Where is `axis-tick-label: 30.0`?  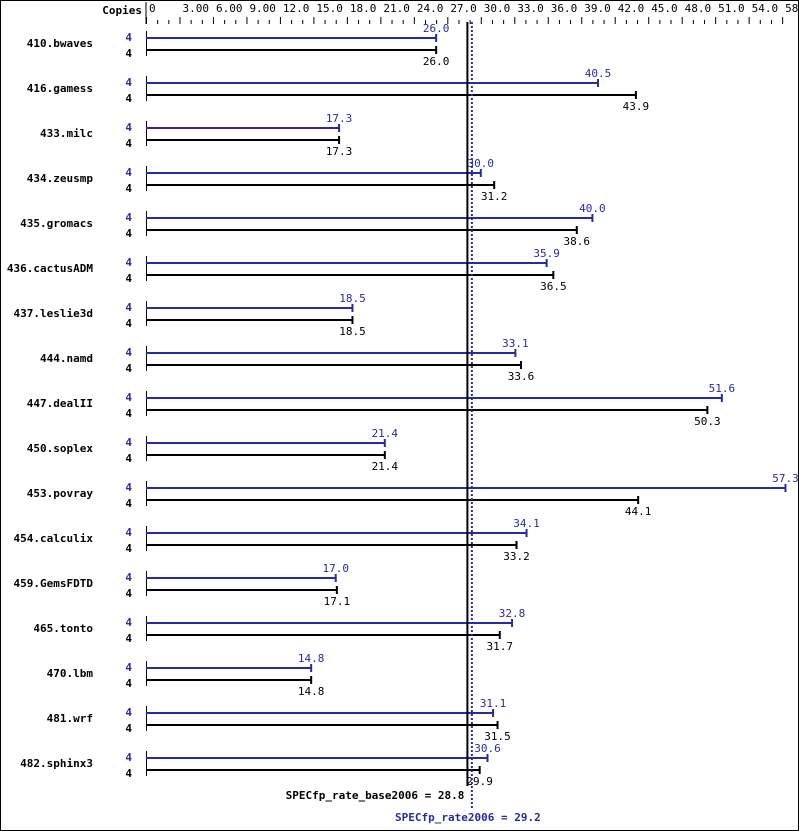 axis-tick-label: 30.0 is located at coordinates (497, 8).